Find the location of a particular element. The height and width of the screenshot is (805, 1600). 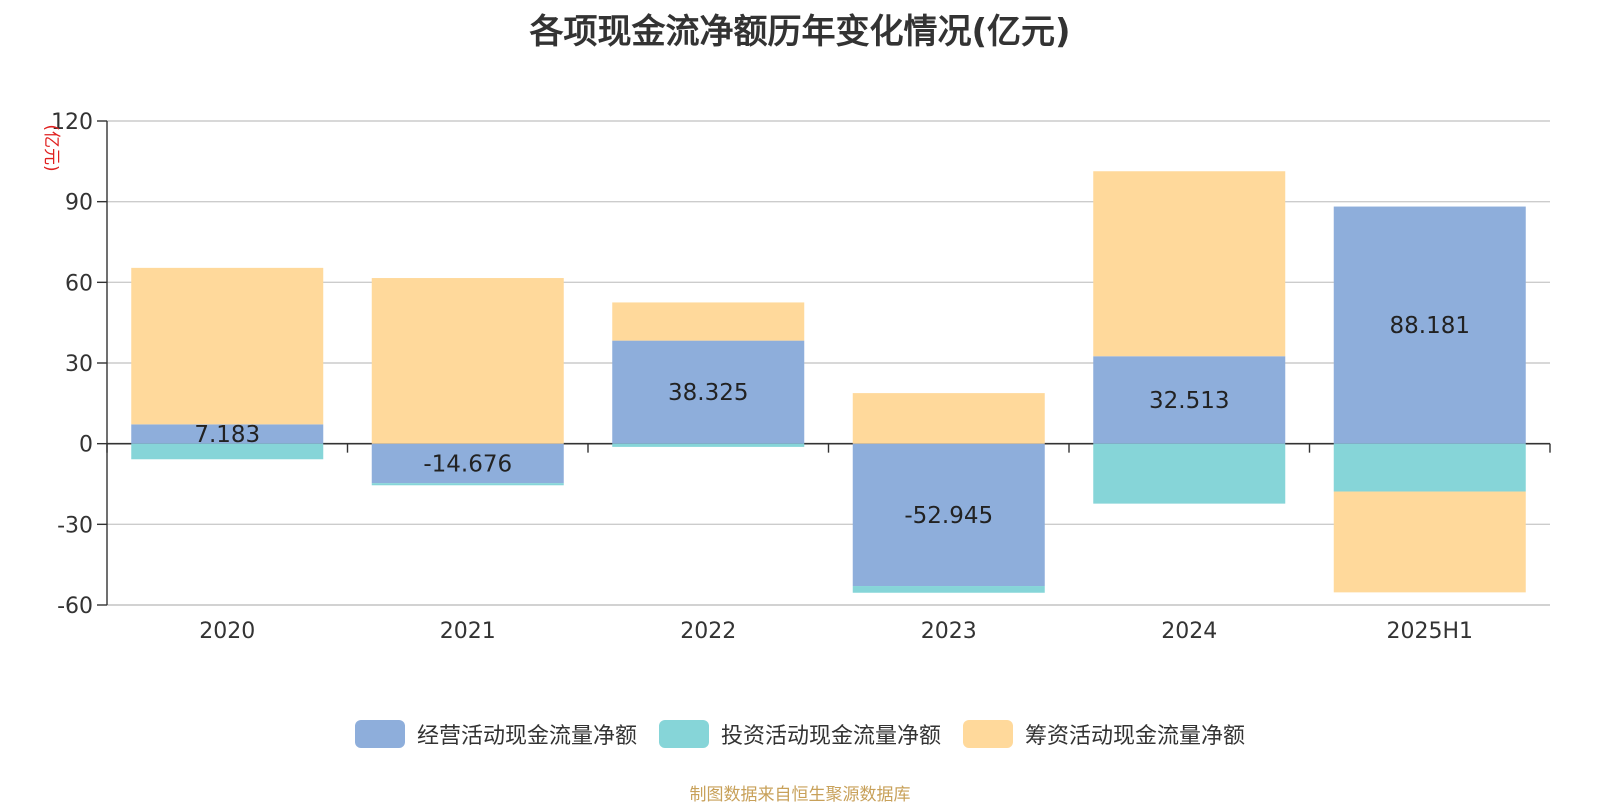

y-tick-label: 60 is located at coordinates (79, 283).